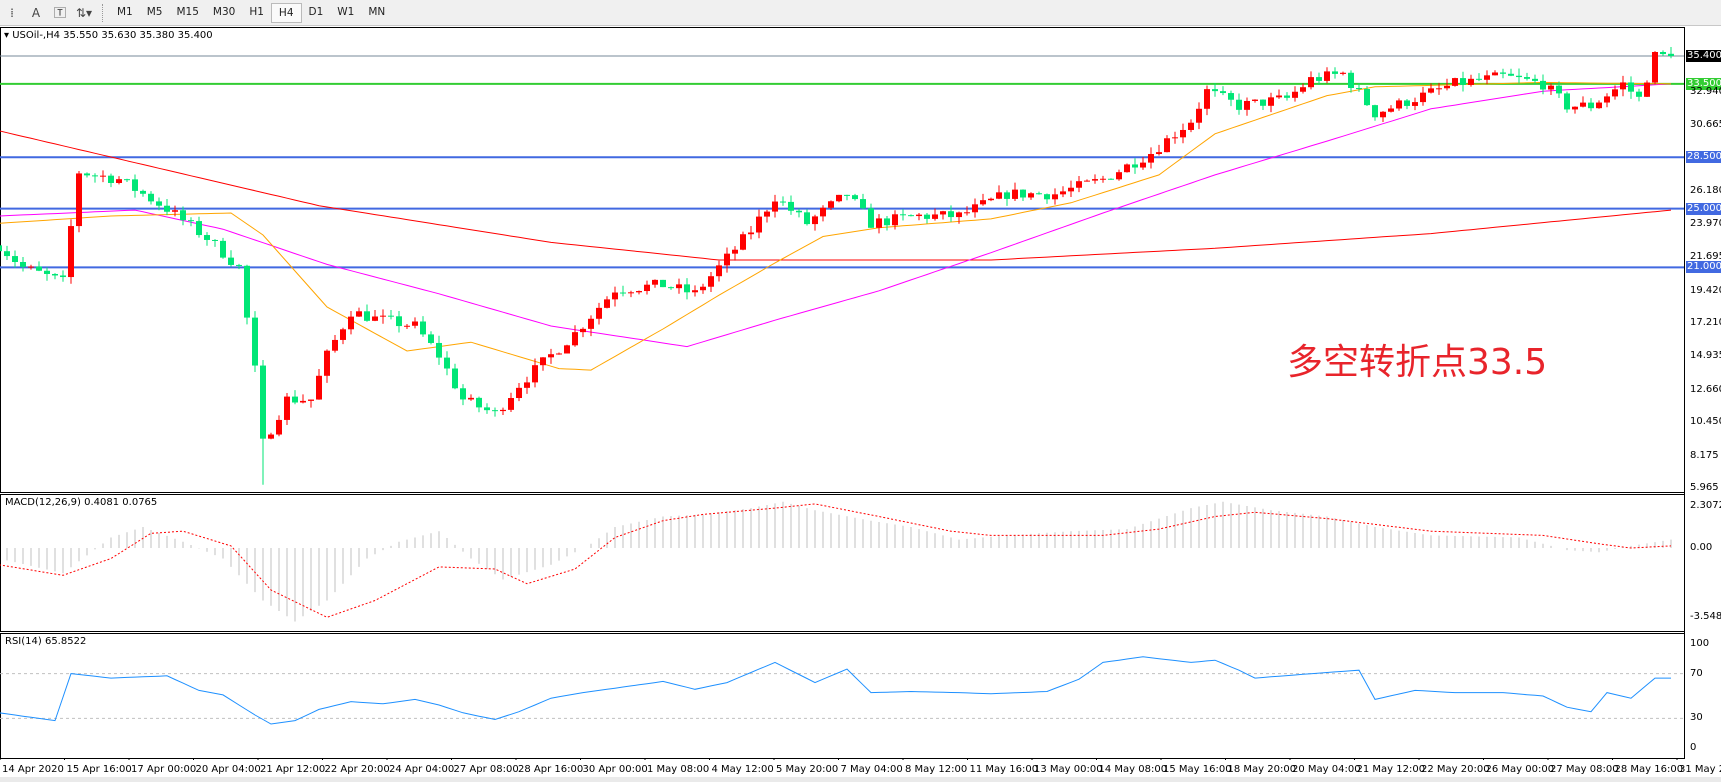 The image size is (1721, 782). Describe the element at coordinates (1705, 257) in the screenshot. I see `price-axis-label: 21.695` at that location.